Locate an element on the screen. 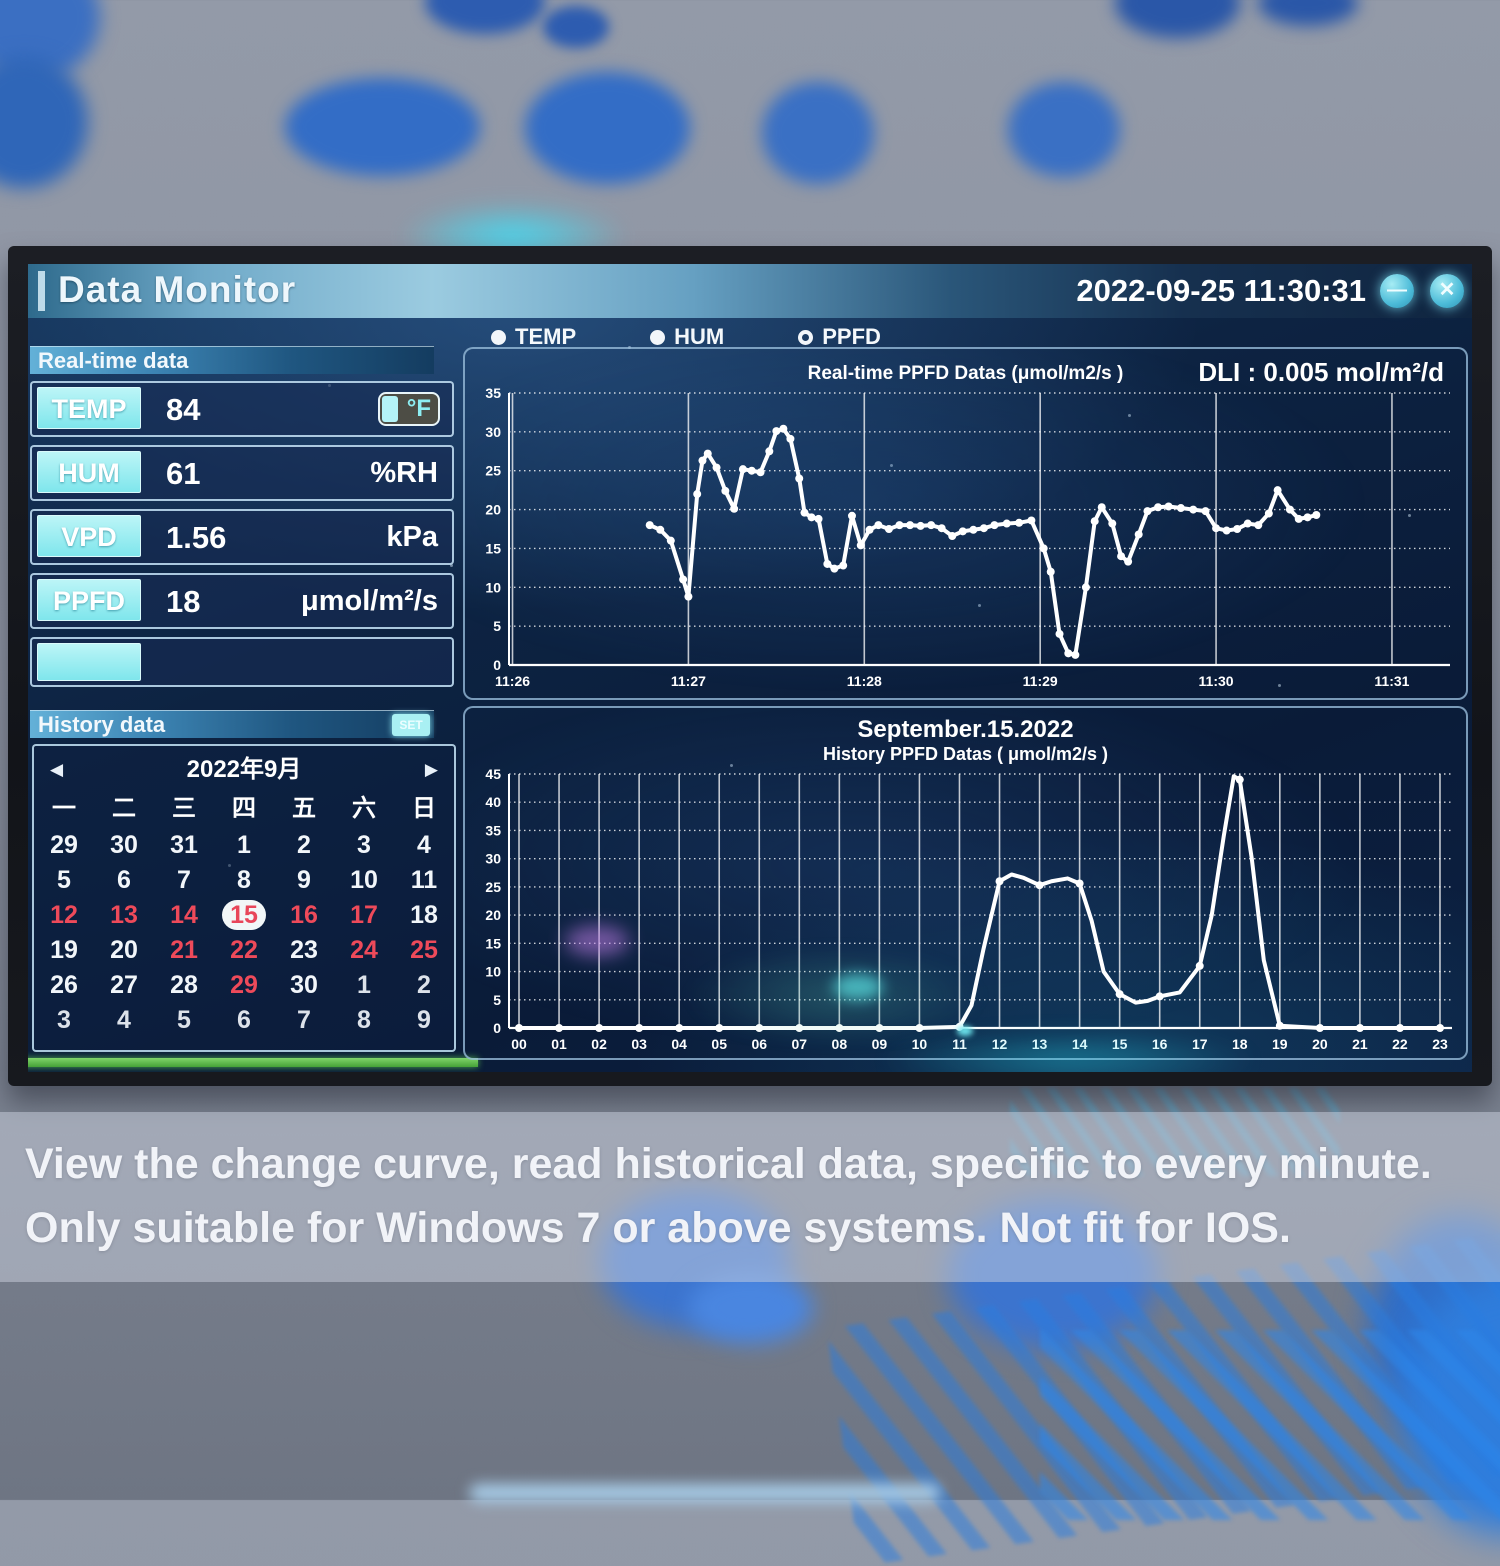 This screenshot has height=1566, width=1500. screen-glow is located at coordinates (1068, 1051).